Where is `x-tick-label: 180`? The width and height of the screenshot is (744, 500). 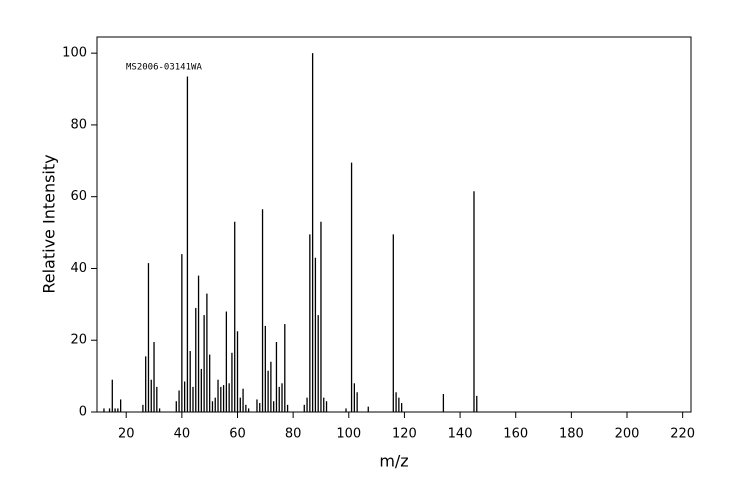
x-tick-label: 180 is located at coordinates (571, 434).